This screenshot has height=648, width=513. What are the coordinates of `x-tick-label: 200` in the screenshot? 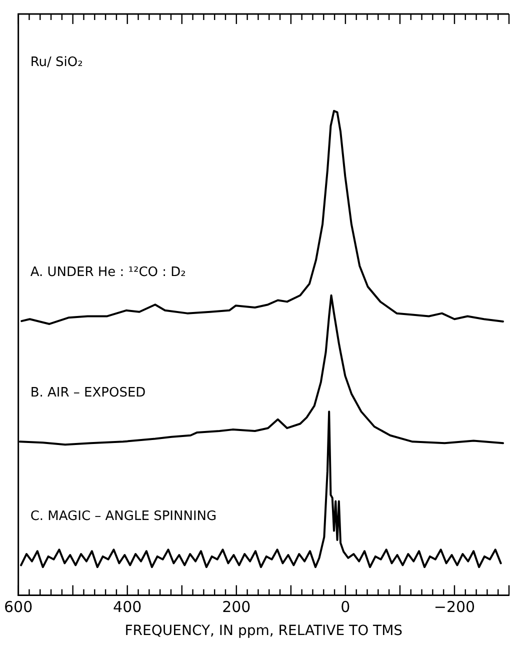 It's located at (236, 607).